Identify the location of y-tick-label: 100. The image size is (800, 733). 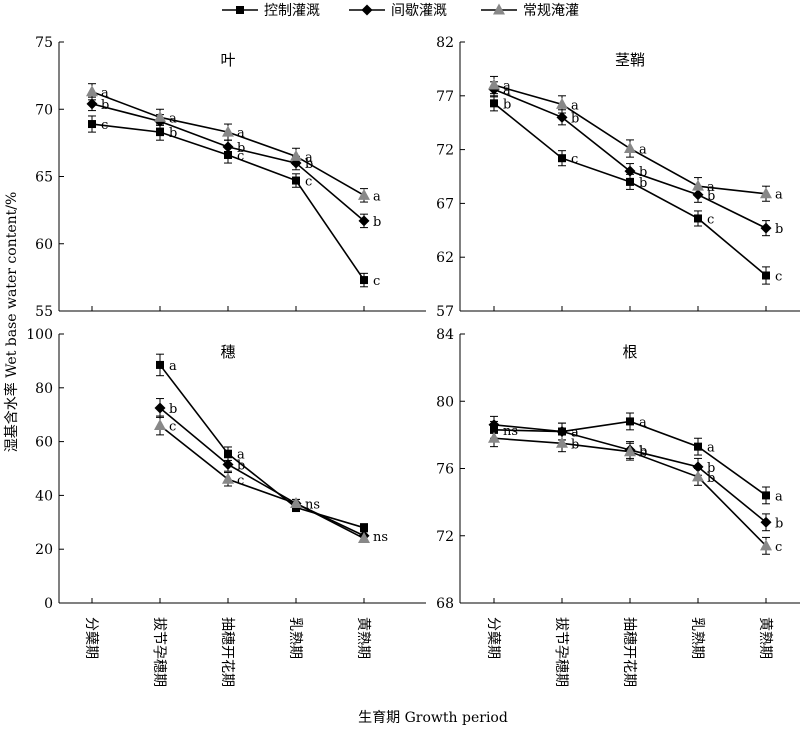
(39, 335).